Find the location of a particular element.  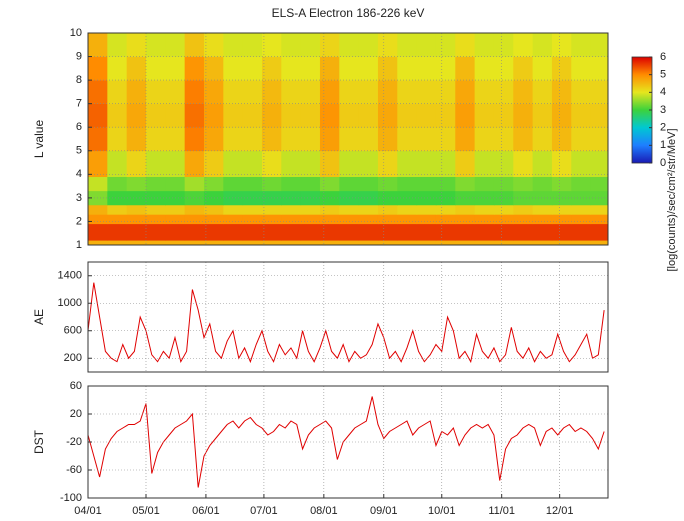

y-axis-label: AE is located at coordinates (39, 317).